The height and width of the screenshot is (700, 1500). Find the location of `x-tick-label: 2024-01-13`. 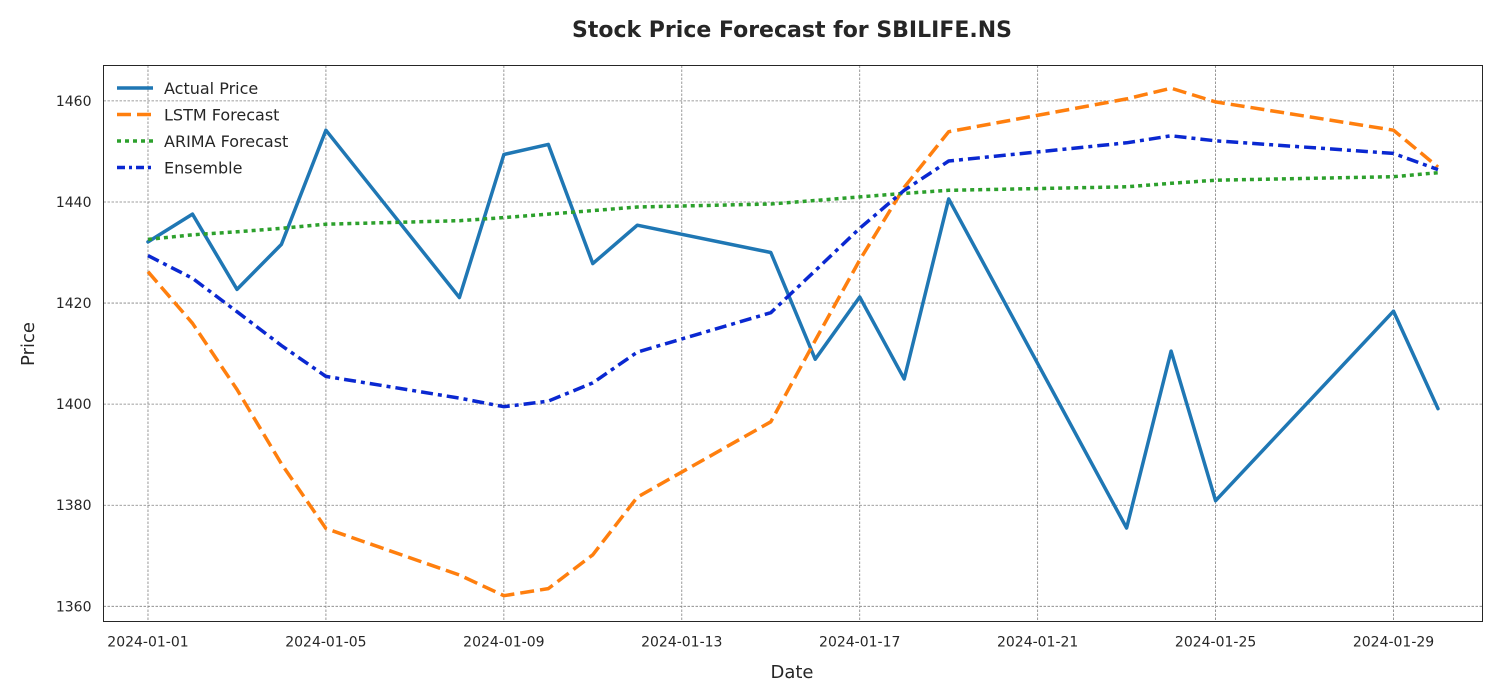

x-tick-label: 2024-01-13 is located at coordinates (681, 643).